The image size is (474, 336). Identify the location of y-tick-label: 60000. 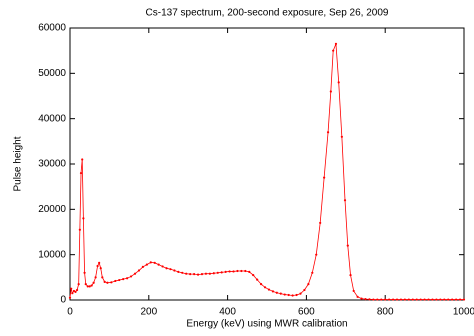
(52, 28).